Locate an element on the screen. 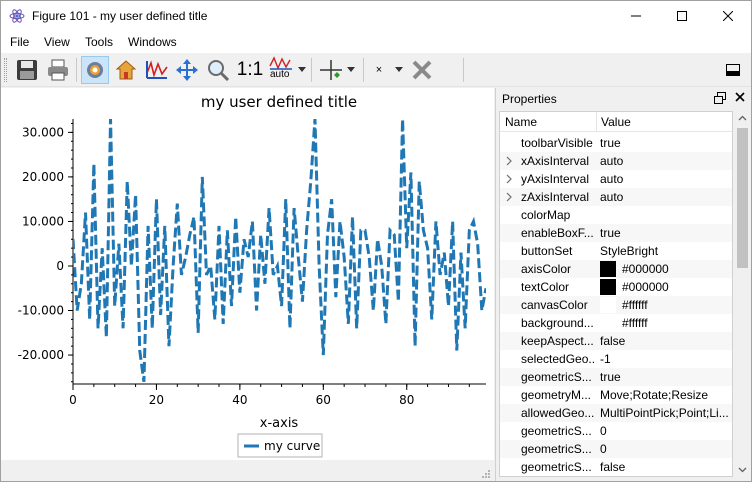 The height and width of the screenshot is (482, 752). property-row: zAxisInterval auto is located at coordinates (616, 197).